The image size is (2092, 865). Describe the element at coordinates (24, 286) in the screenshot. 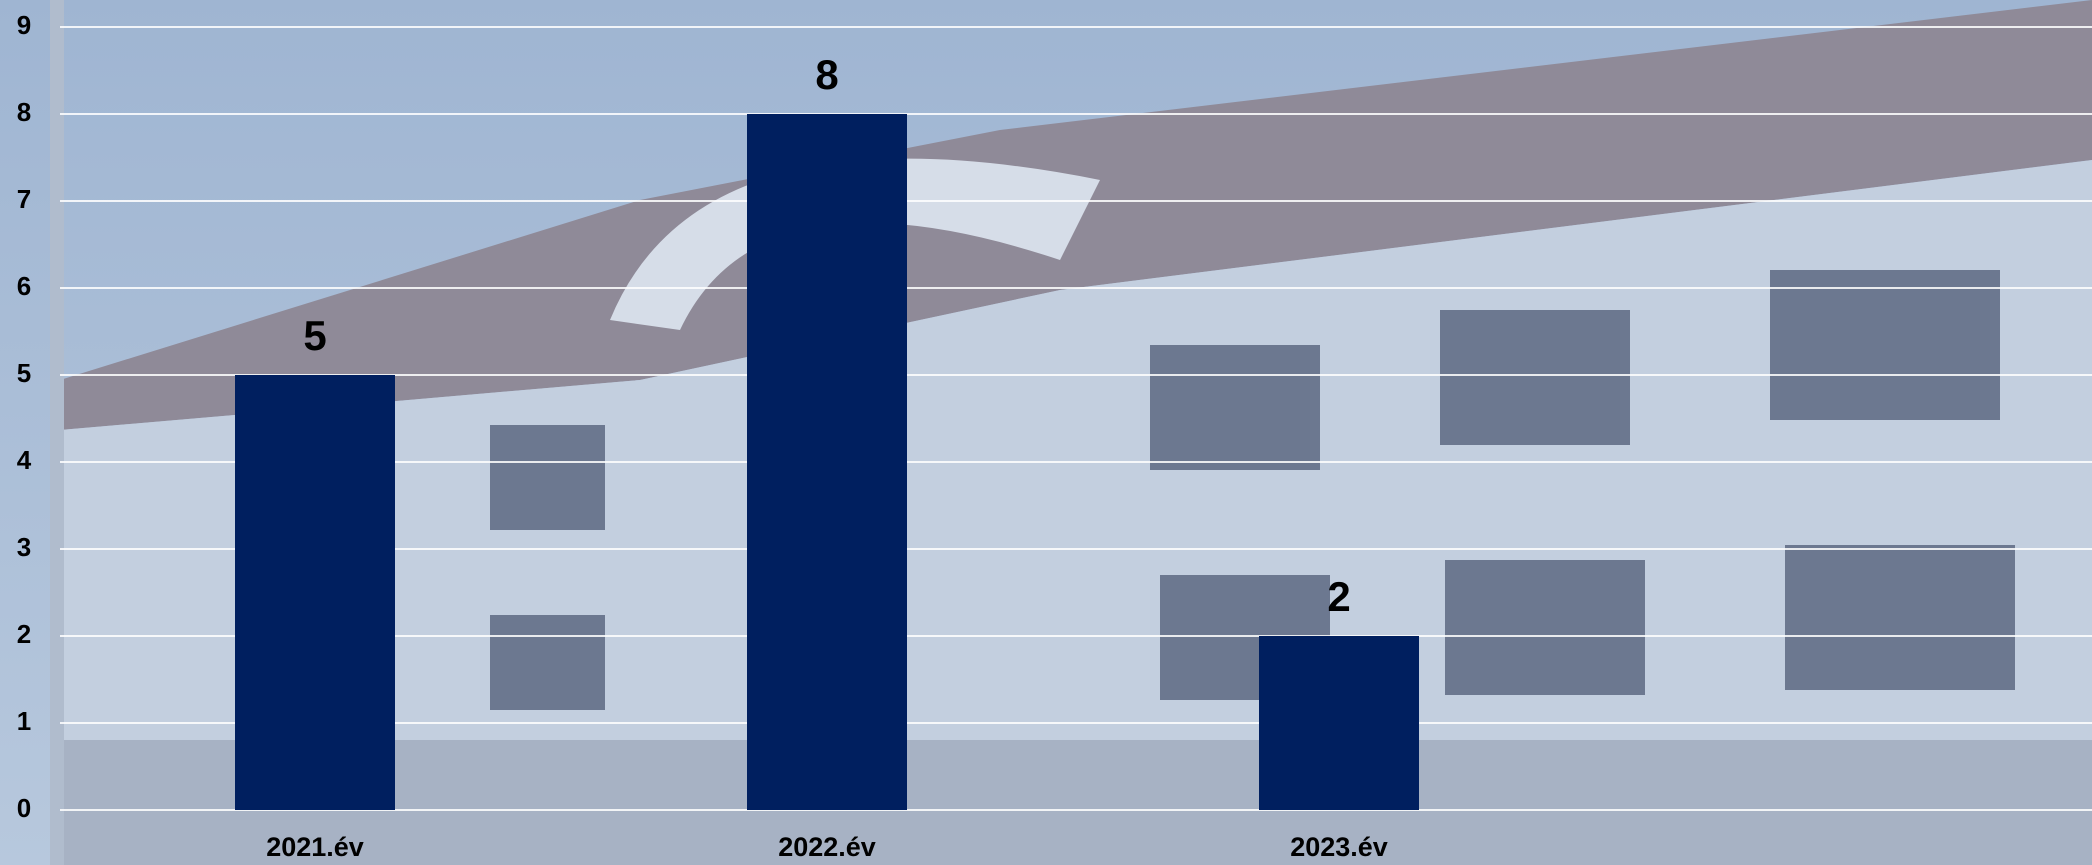

I see `y-tick-label: 6` at that location.